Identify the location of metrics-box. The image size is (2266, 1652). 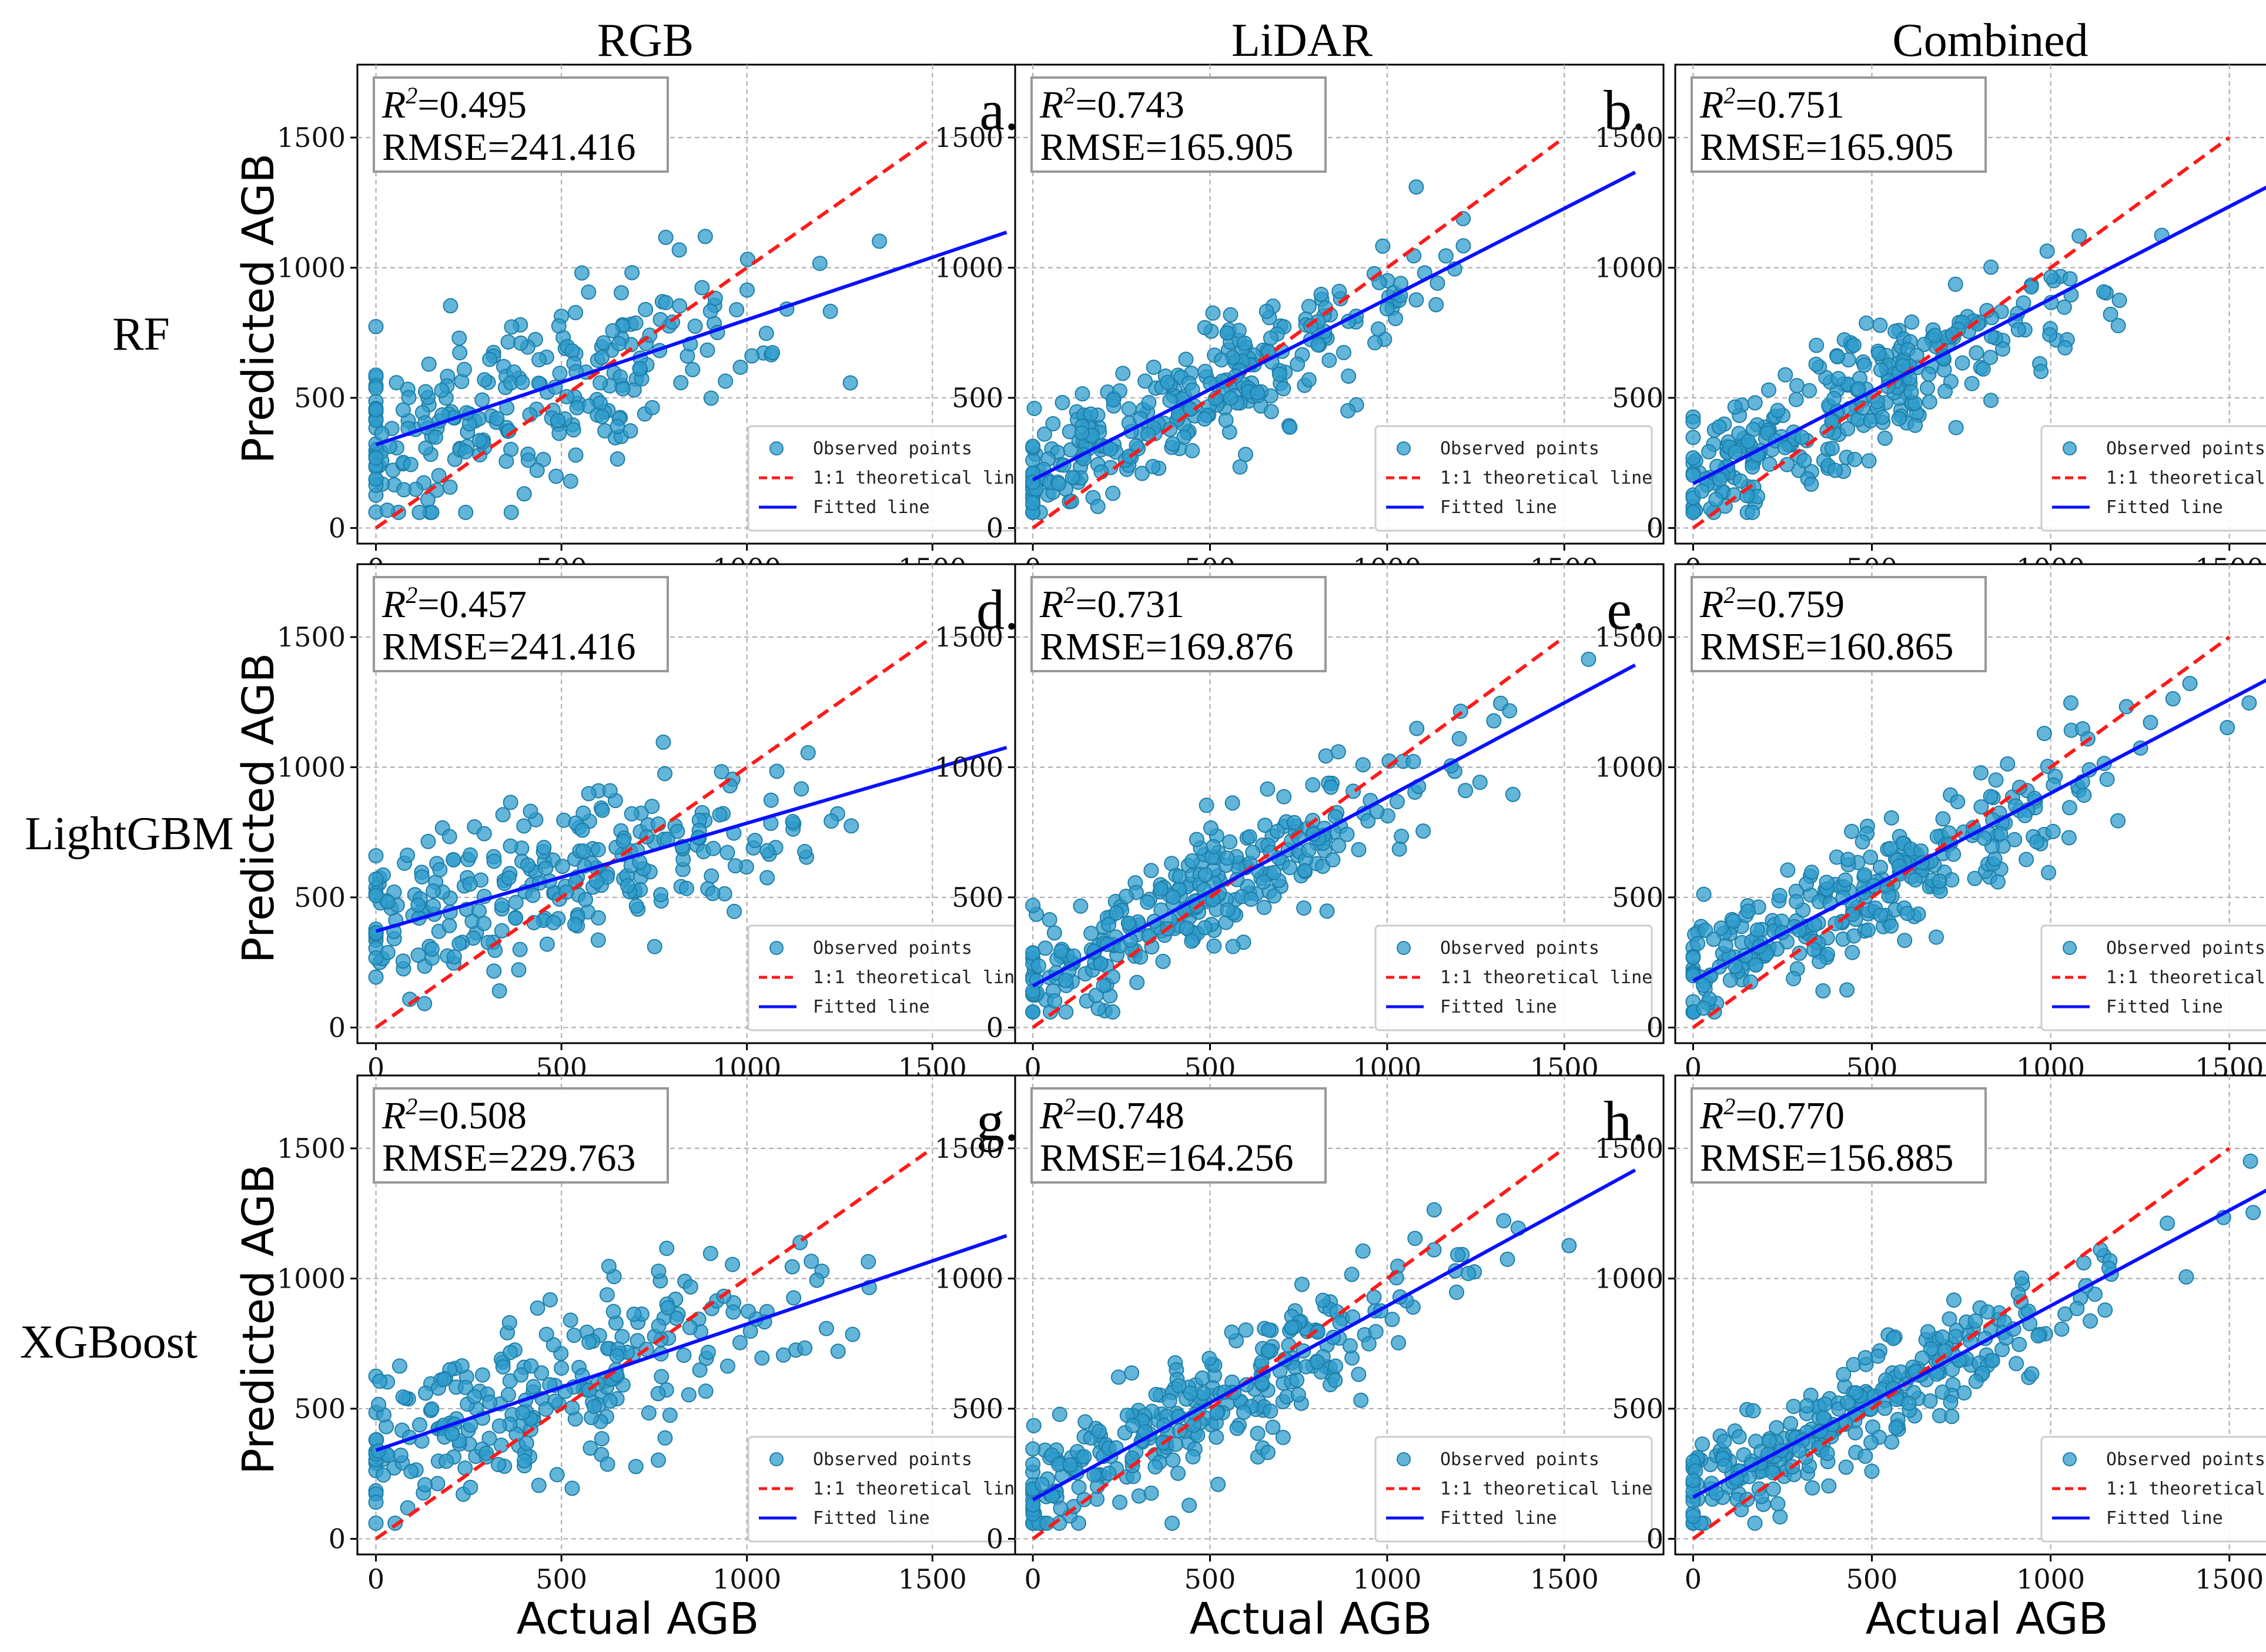
(1178, 624).